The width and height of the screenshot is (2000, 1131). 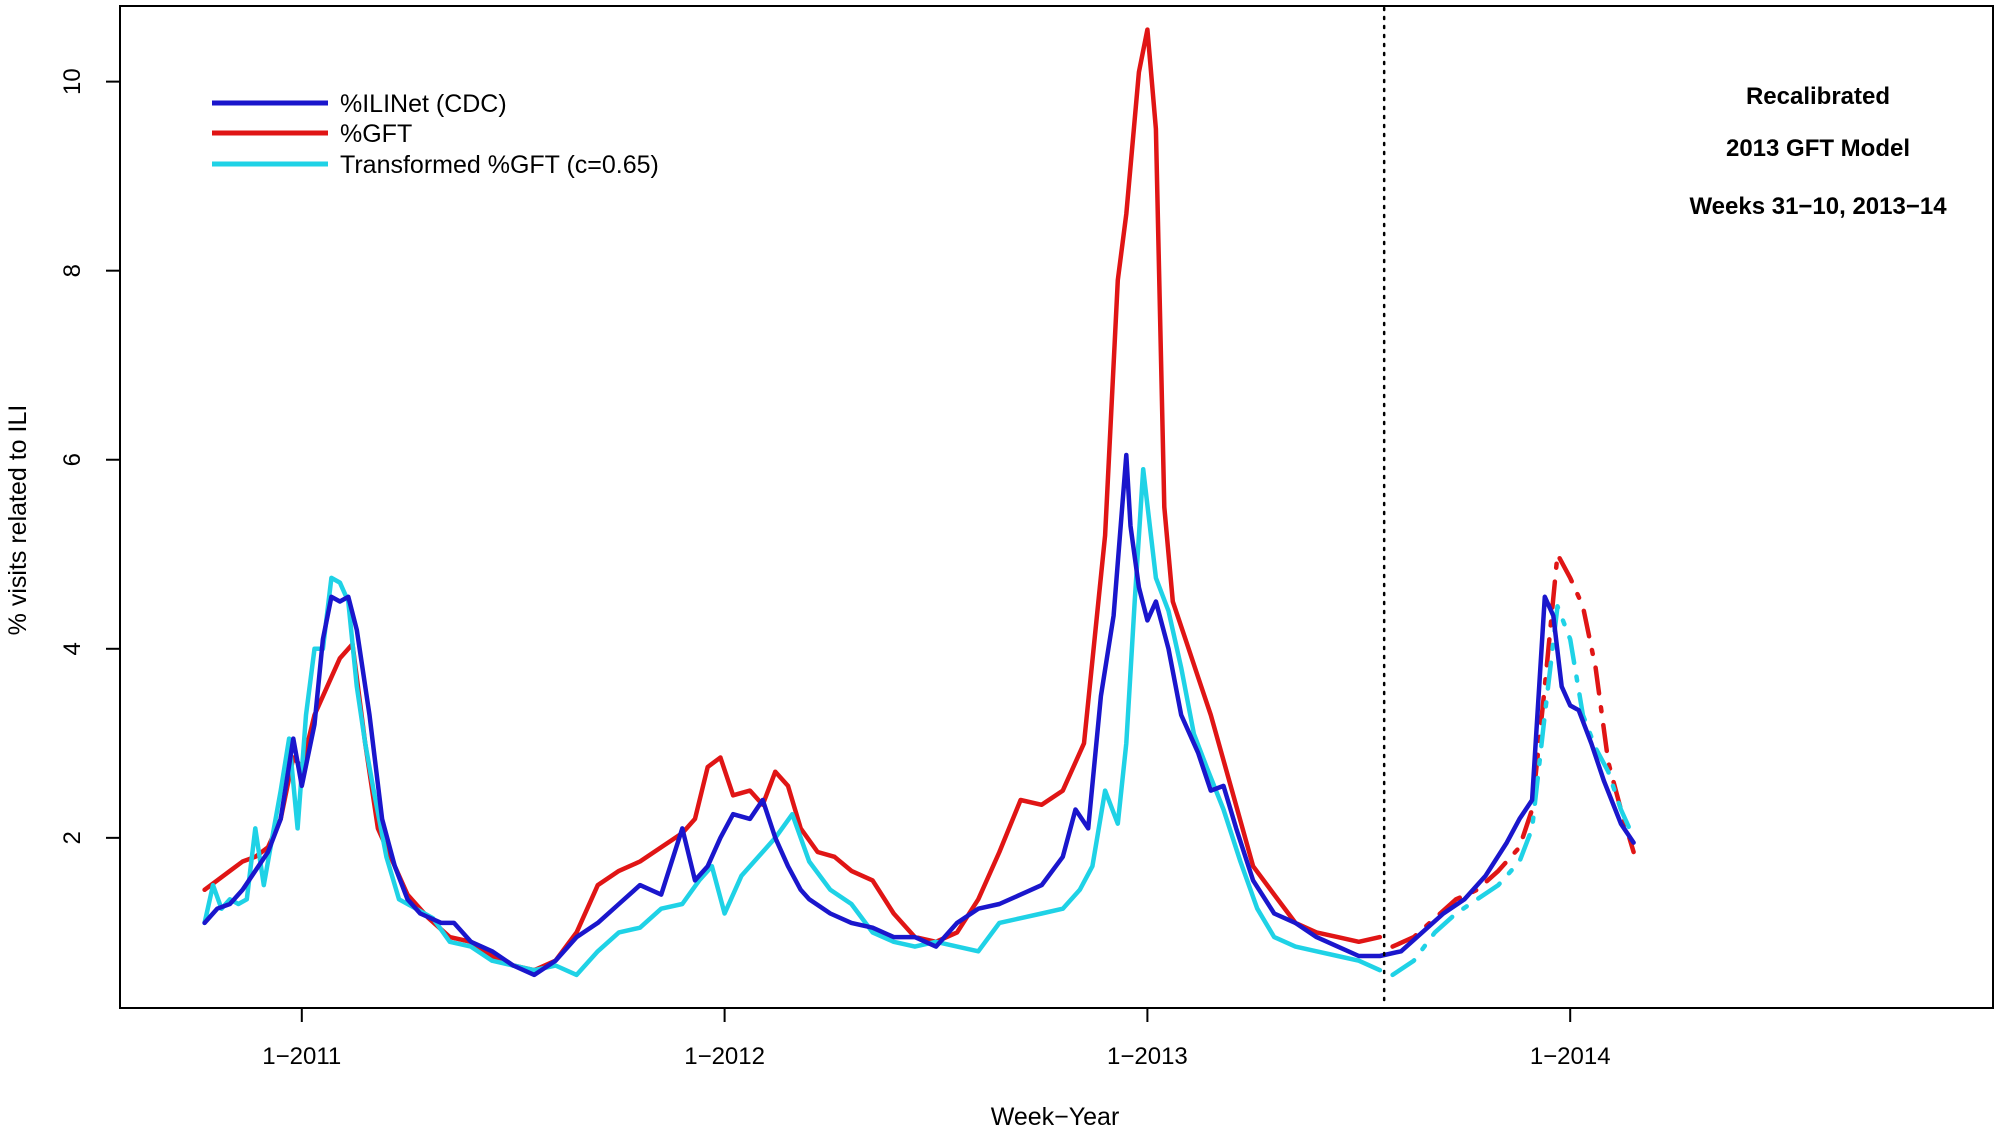 What do you see at coordinates (301, 1056) in the screenshot?
I see `x-tick-label: 1−2011` at bounding box center [301, 1056].